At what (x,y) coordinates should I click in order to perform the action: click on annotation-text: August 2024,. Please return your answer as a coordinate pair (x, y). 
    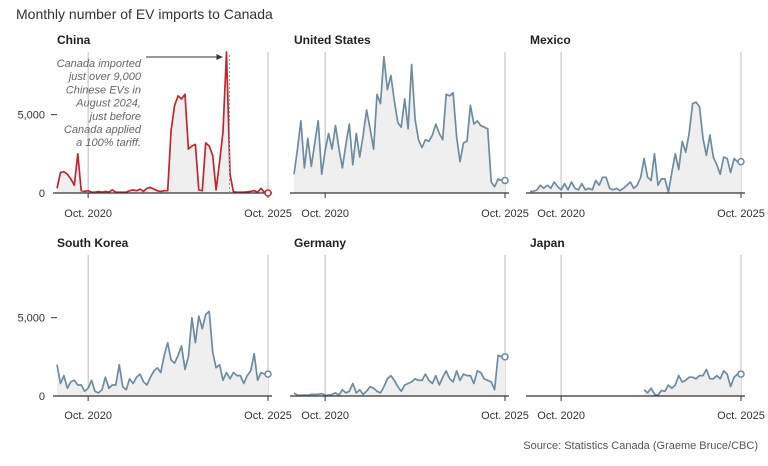
    Looking at the image, I should click on (108, 104).